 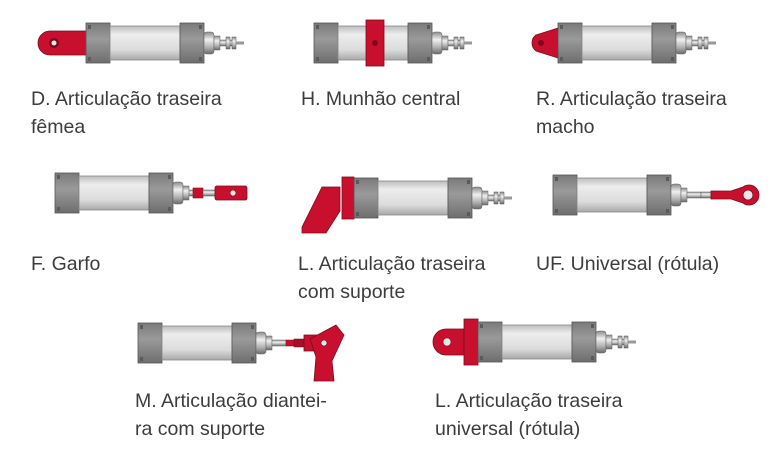 I want to click on mounting-caption-m: M. Articulação diantei- ra com suporte, so click(x=231, y=415).